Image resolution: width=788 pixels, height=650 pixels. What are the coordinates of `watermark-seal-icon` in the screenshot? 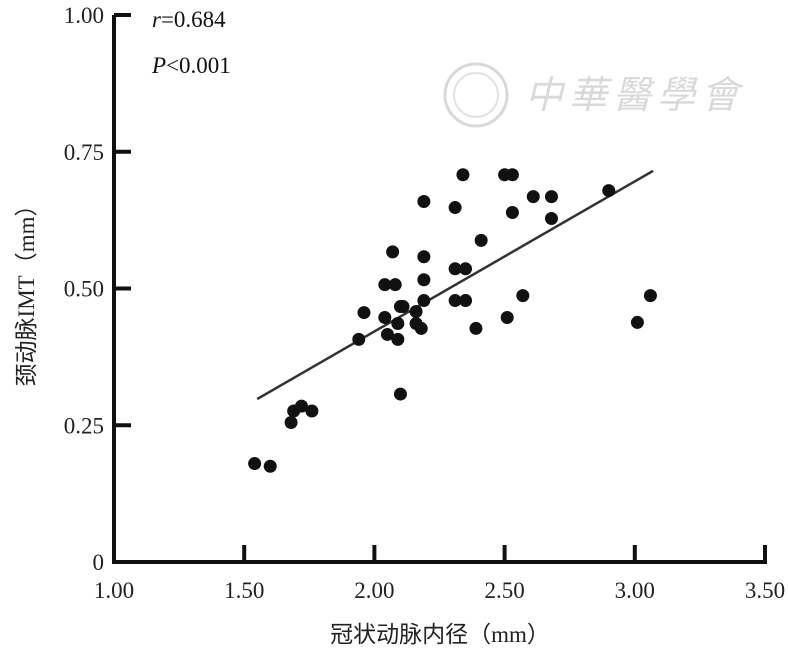 It's located at (476, 95).